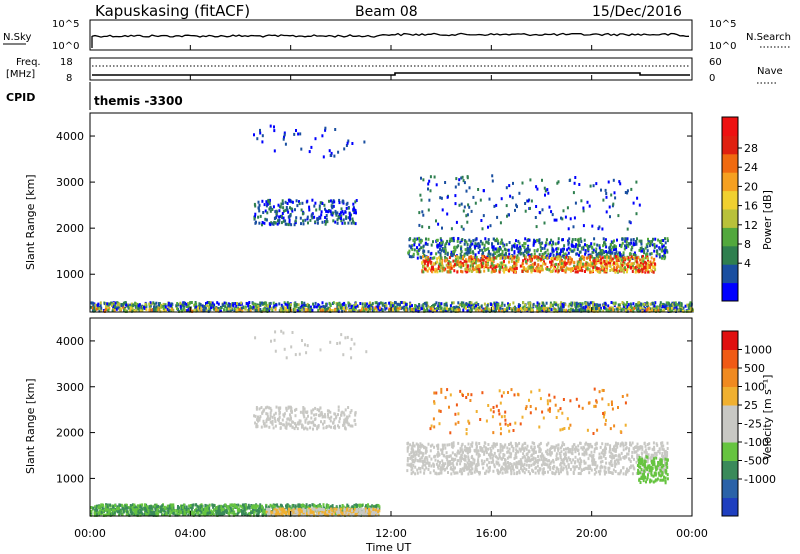  Describe the element at coordinates (751, 206) in the screenshot. I see `colorbar-tick-label: 16` at that location.